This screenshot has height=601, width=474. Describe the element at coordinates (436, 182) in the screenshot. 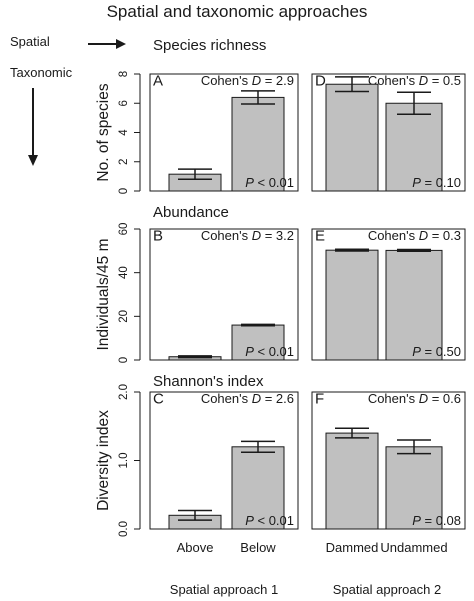

I see `panel-d-p-value: P = 0.10` at that location.